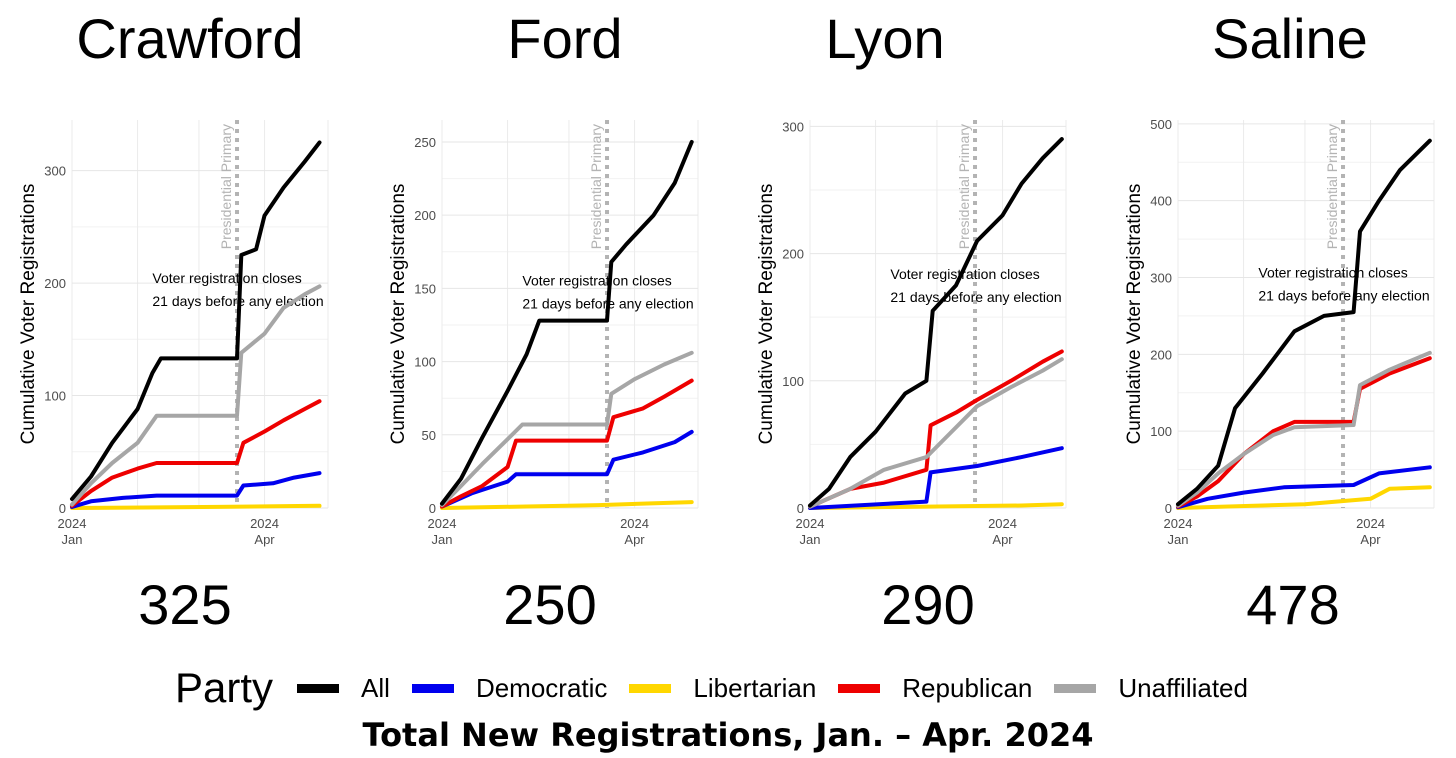  I want to click on legend-item-democratic: Democratic, so click(509, 688).